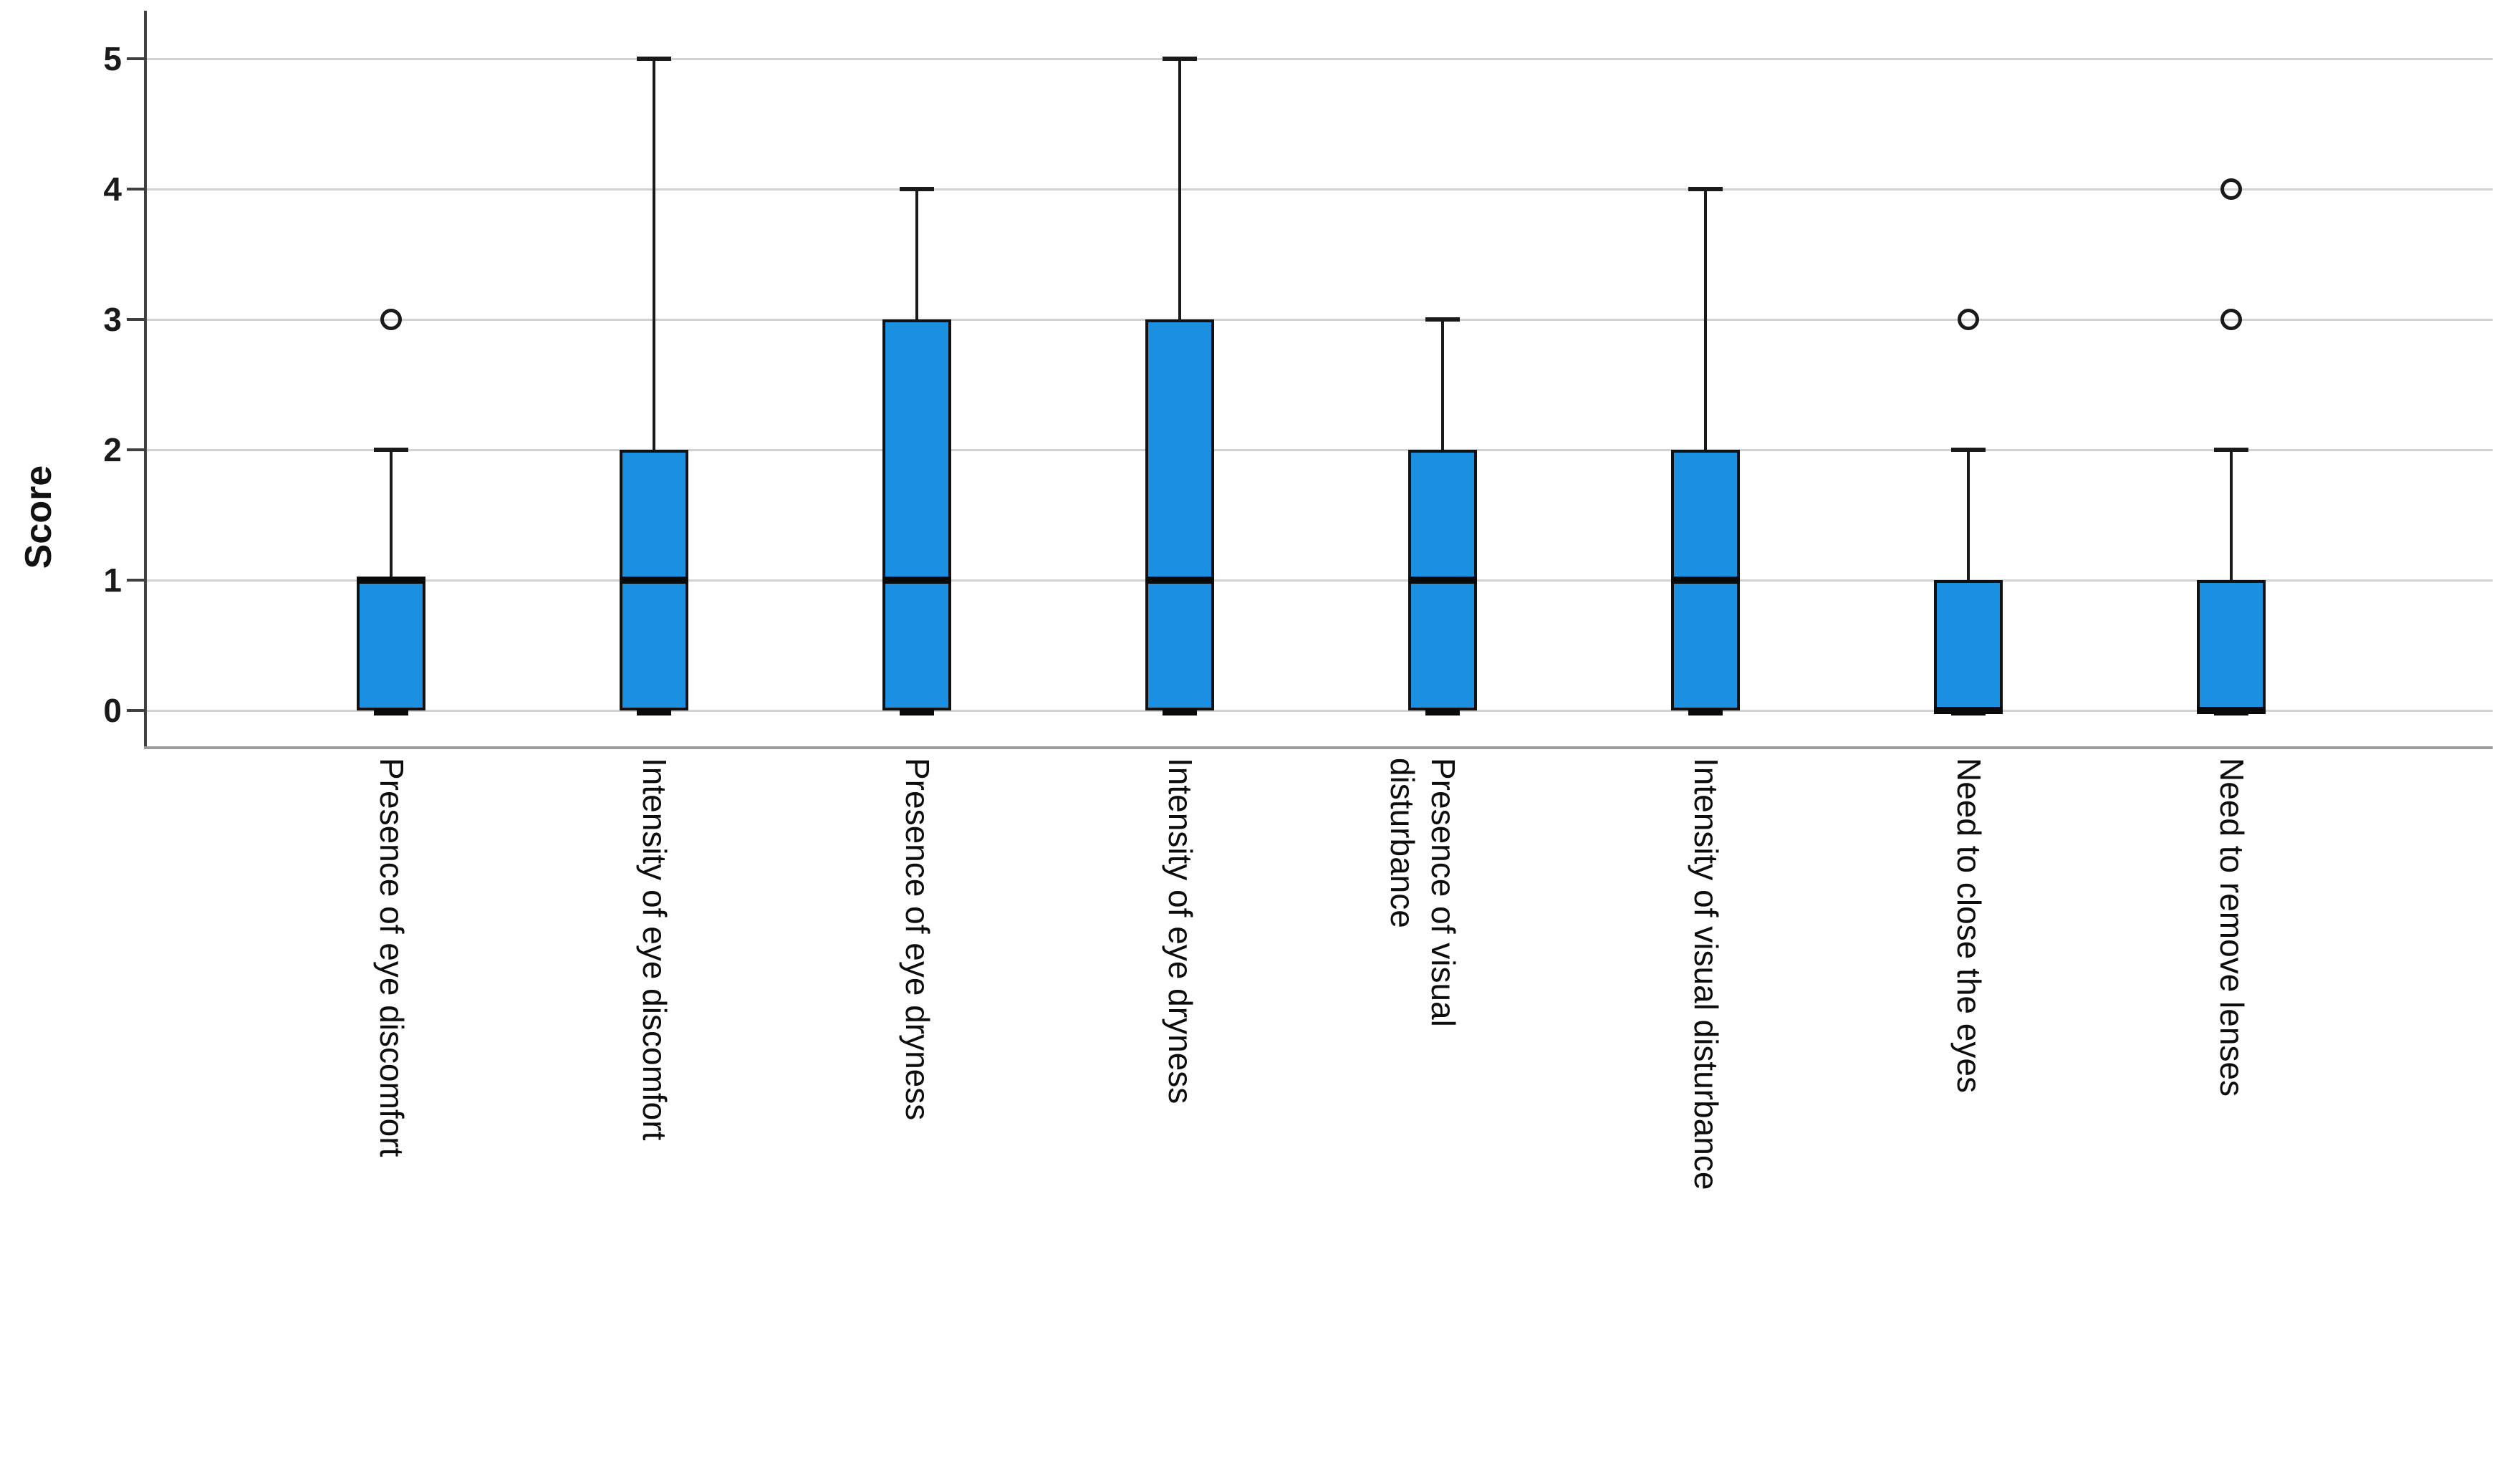 This screenshot has width=2507, height=1484. Describe the element at coordinates (917, 939) in the screenshot. I see `category-label: Presence of eye dryness` at that location.